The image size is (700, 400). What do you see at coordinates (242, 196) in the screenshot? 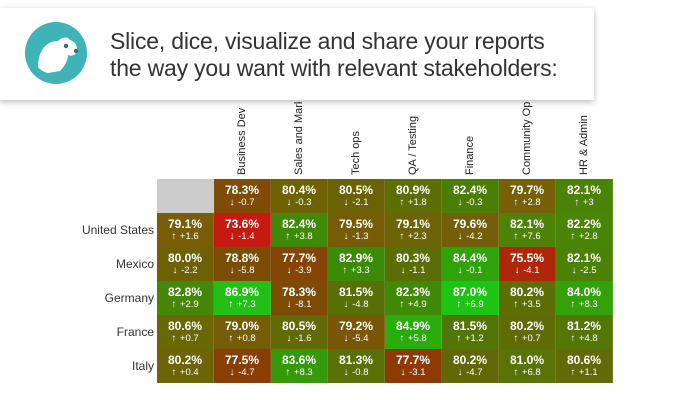
I see `heatmap-cell: 78.3% ↓ -0.7` at bounding box center [242, 196].